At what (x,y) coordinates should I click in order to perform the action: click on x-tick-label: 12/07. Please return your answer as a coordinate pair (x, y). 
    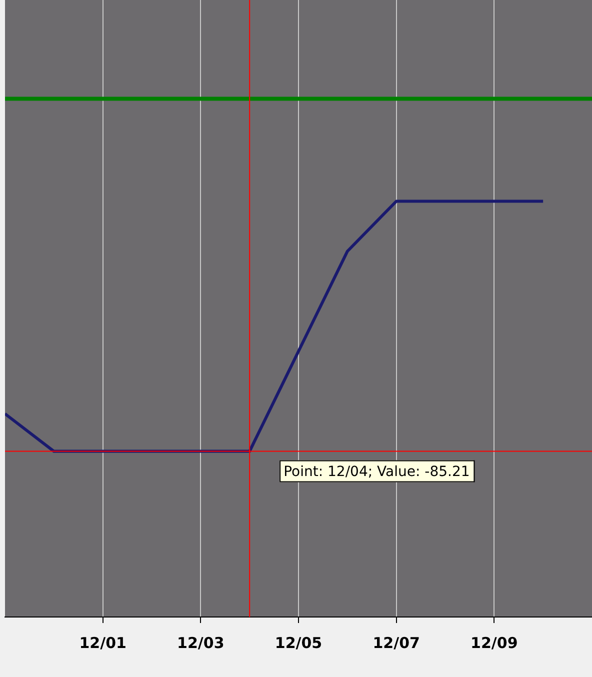
    Looking at the image, I should click on (396, 643).